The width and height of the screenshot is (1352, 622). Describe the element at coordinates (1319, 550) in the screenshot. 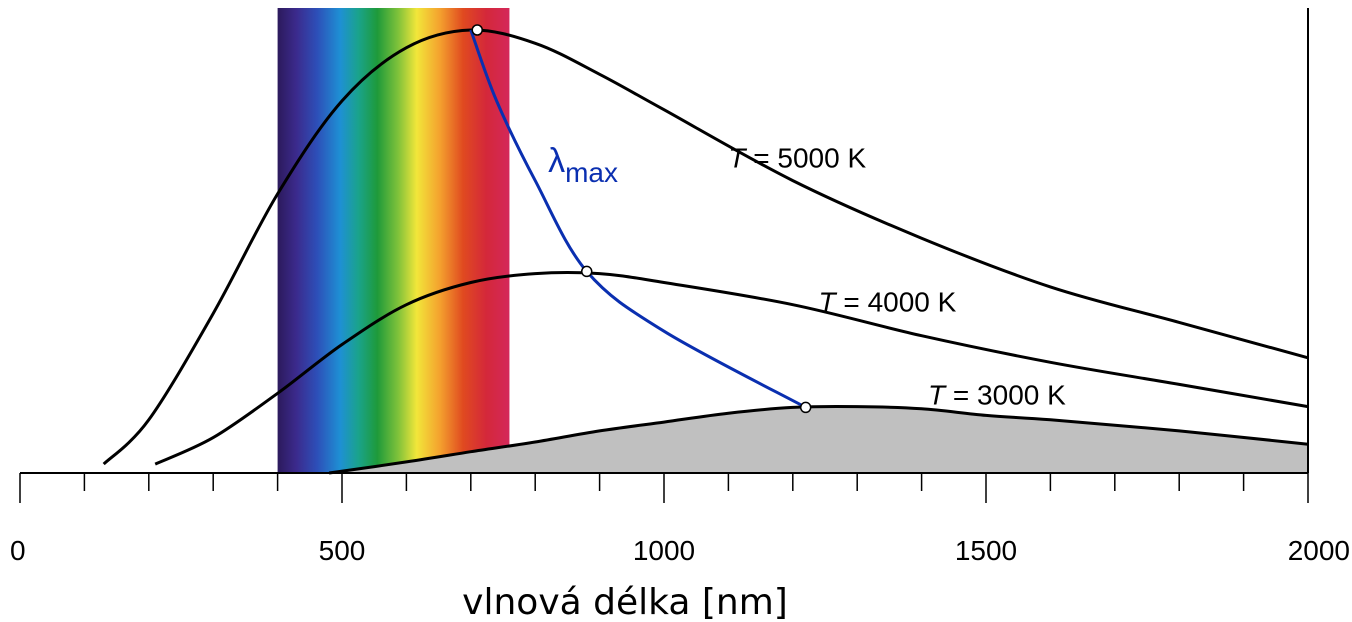

I see `x-tick-label: 2000` at that location.